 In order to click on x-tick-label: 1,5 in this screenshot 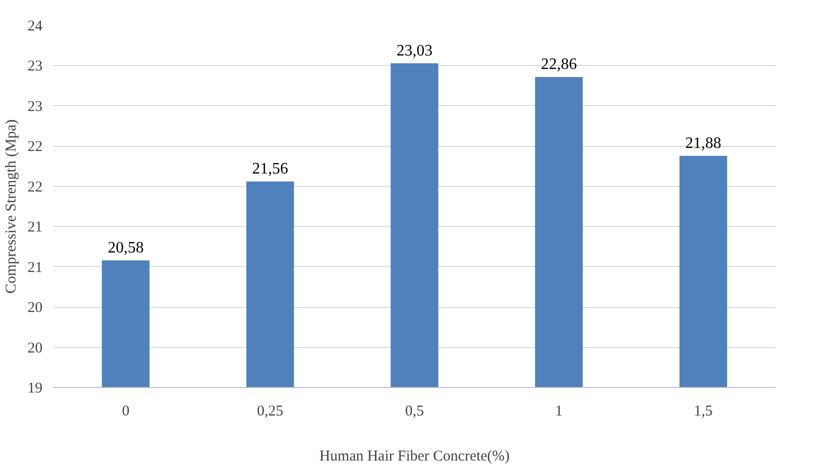, I will do `click(703, 412)`.